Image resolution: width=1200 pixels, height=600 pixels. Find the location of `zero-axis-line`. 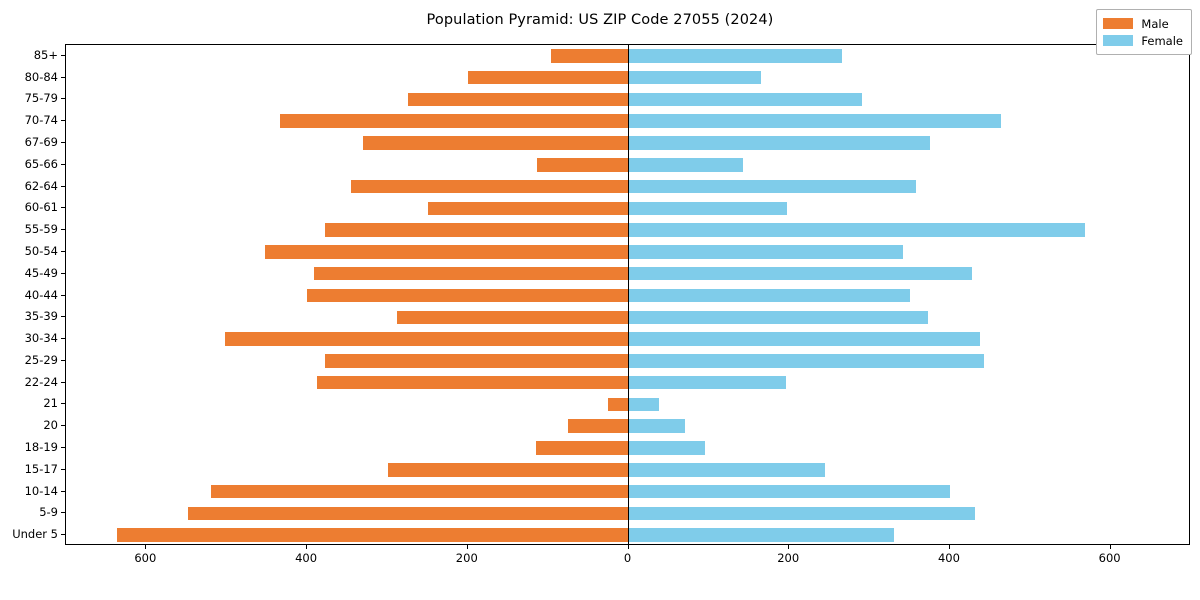

zero-axis-line is located at coordinates (628, 294).